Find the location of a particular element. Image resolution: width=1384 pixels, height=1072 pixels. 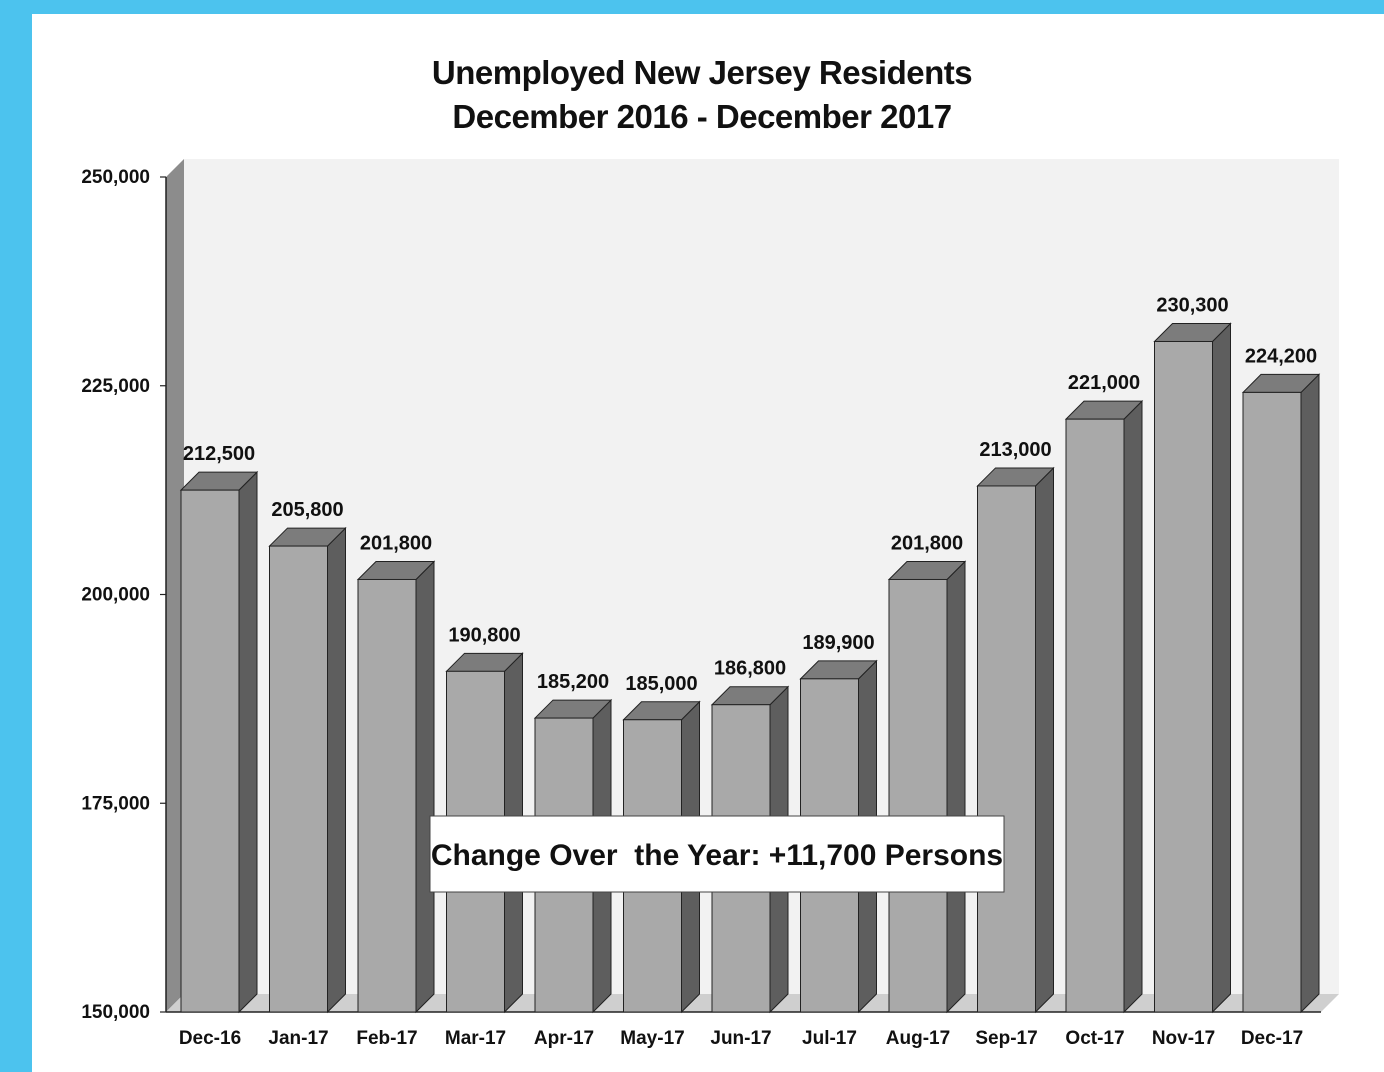

x-tick-label: May-17 is located at coordinates (652, 1038).